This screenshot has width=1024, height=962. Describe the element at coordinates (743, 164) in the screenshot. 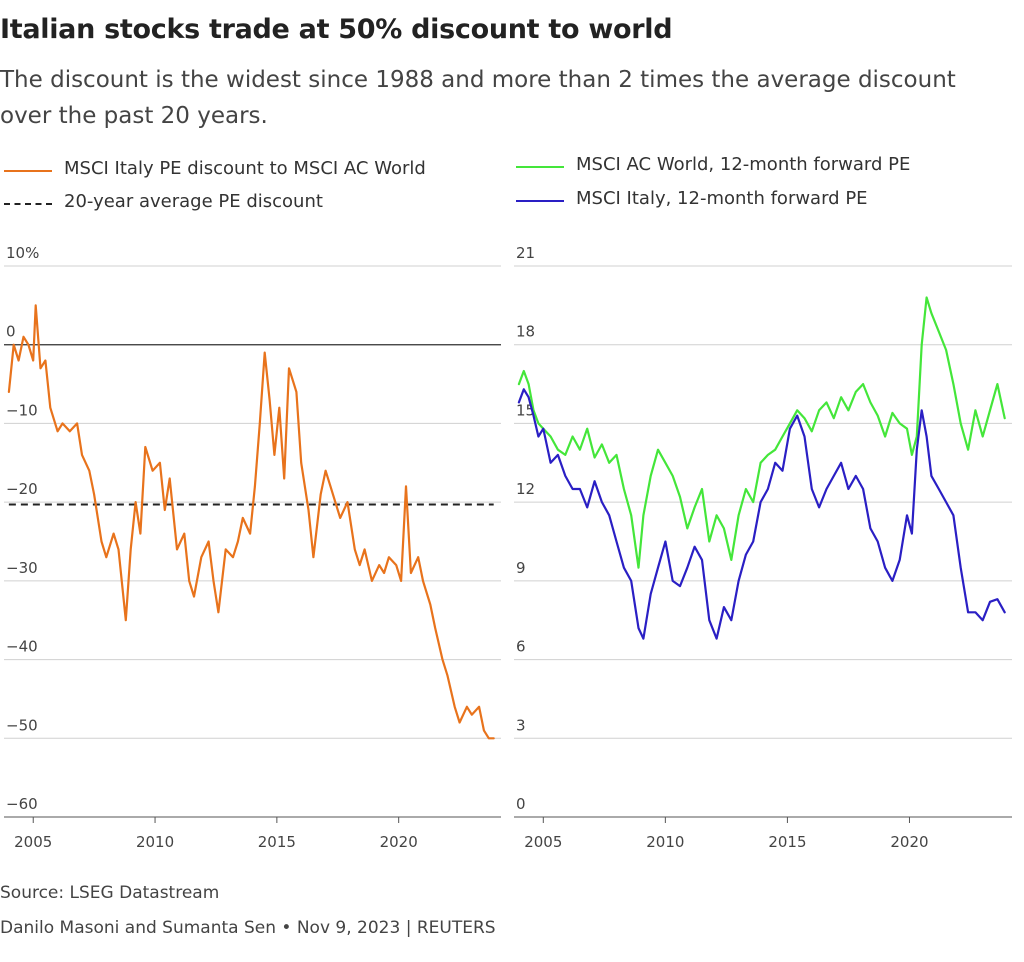

I see `legend-label-world-pe: MSCI AC World, 12-month forward PE` at that location.